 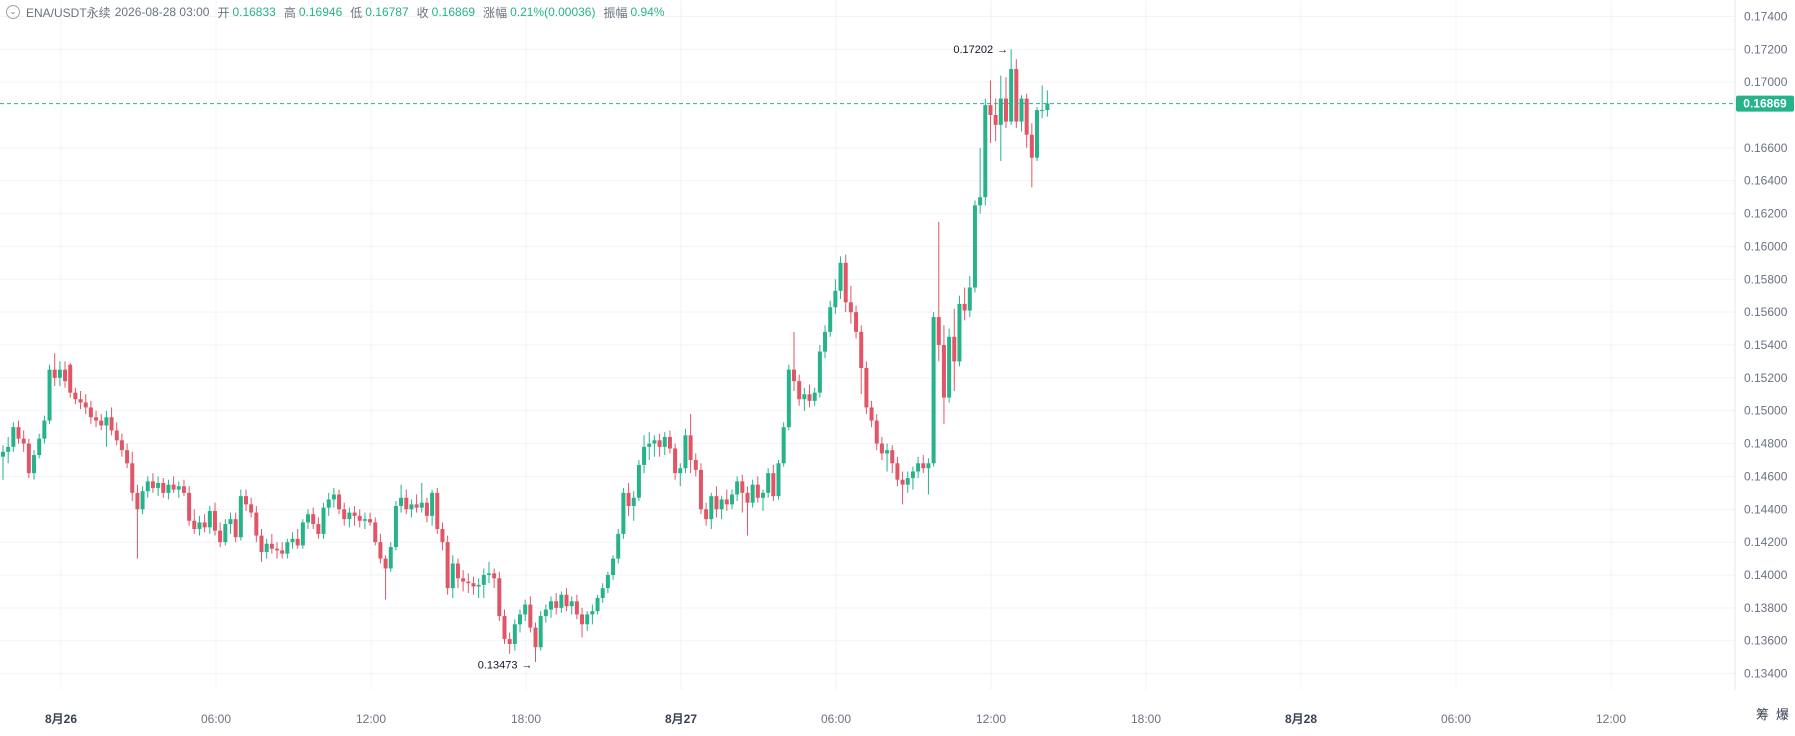 I want to click on symbol-name: ENA/USDT永续, so click(x=68, y=12).